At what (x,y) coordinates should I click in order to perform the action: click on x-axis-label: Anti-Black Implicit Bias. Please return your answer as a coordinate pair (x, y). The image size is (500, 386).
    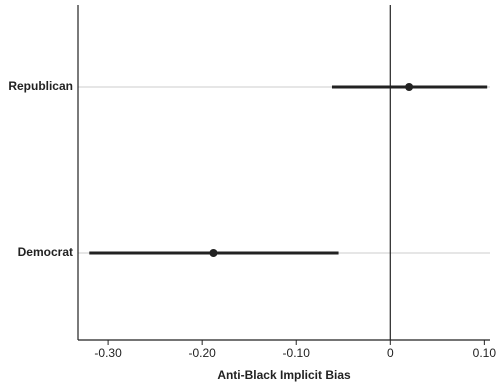
    Looking at the image, I should click on (284, 375).